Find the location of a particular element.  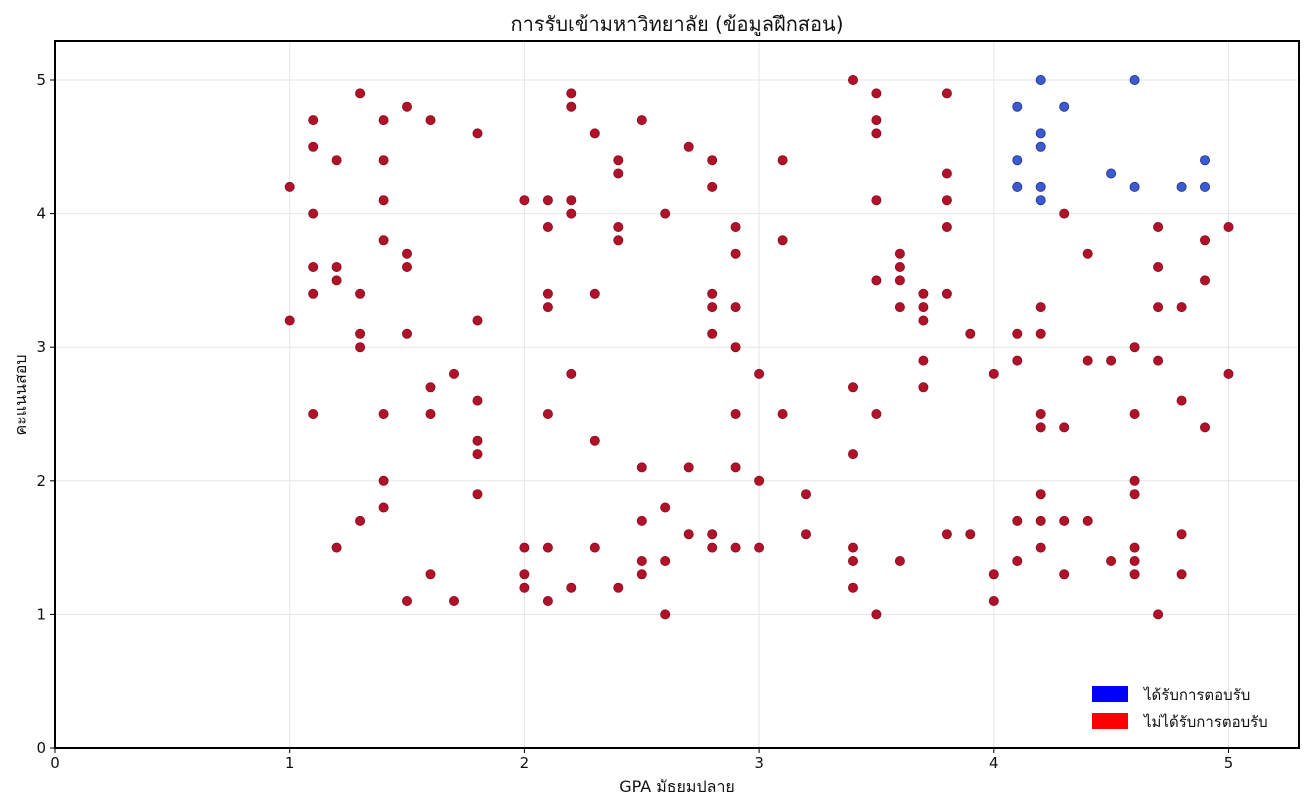

y-tick-label: 2 is located at coordinates (41, 481).